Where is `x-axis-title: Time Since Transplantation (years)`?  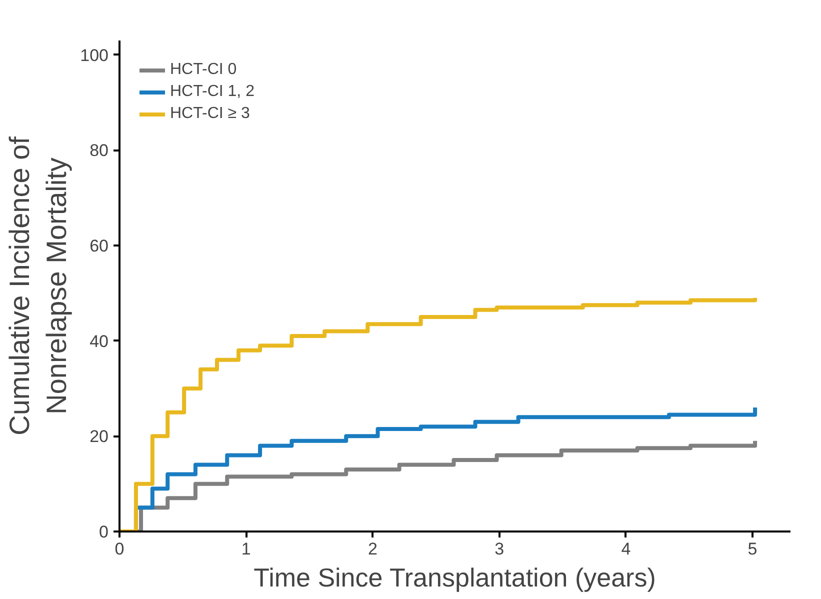 x-axis-title: Time Since Transplantation (years) is located at coordinates (455, 577).